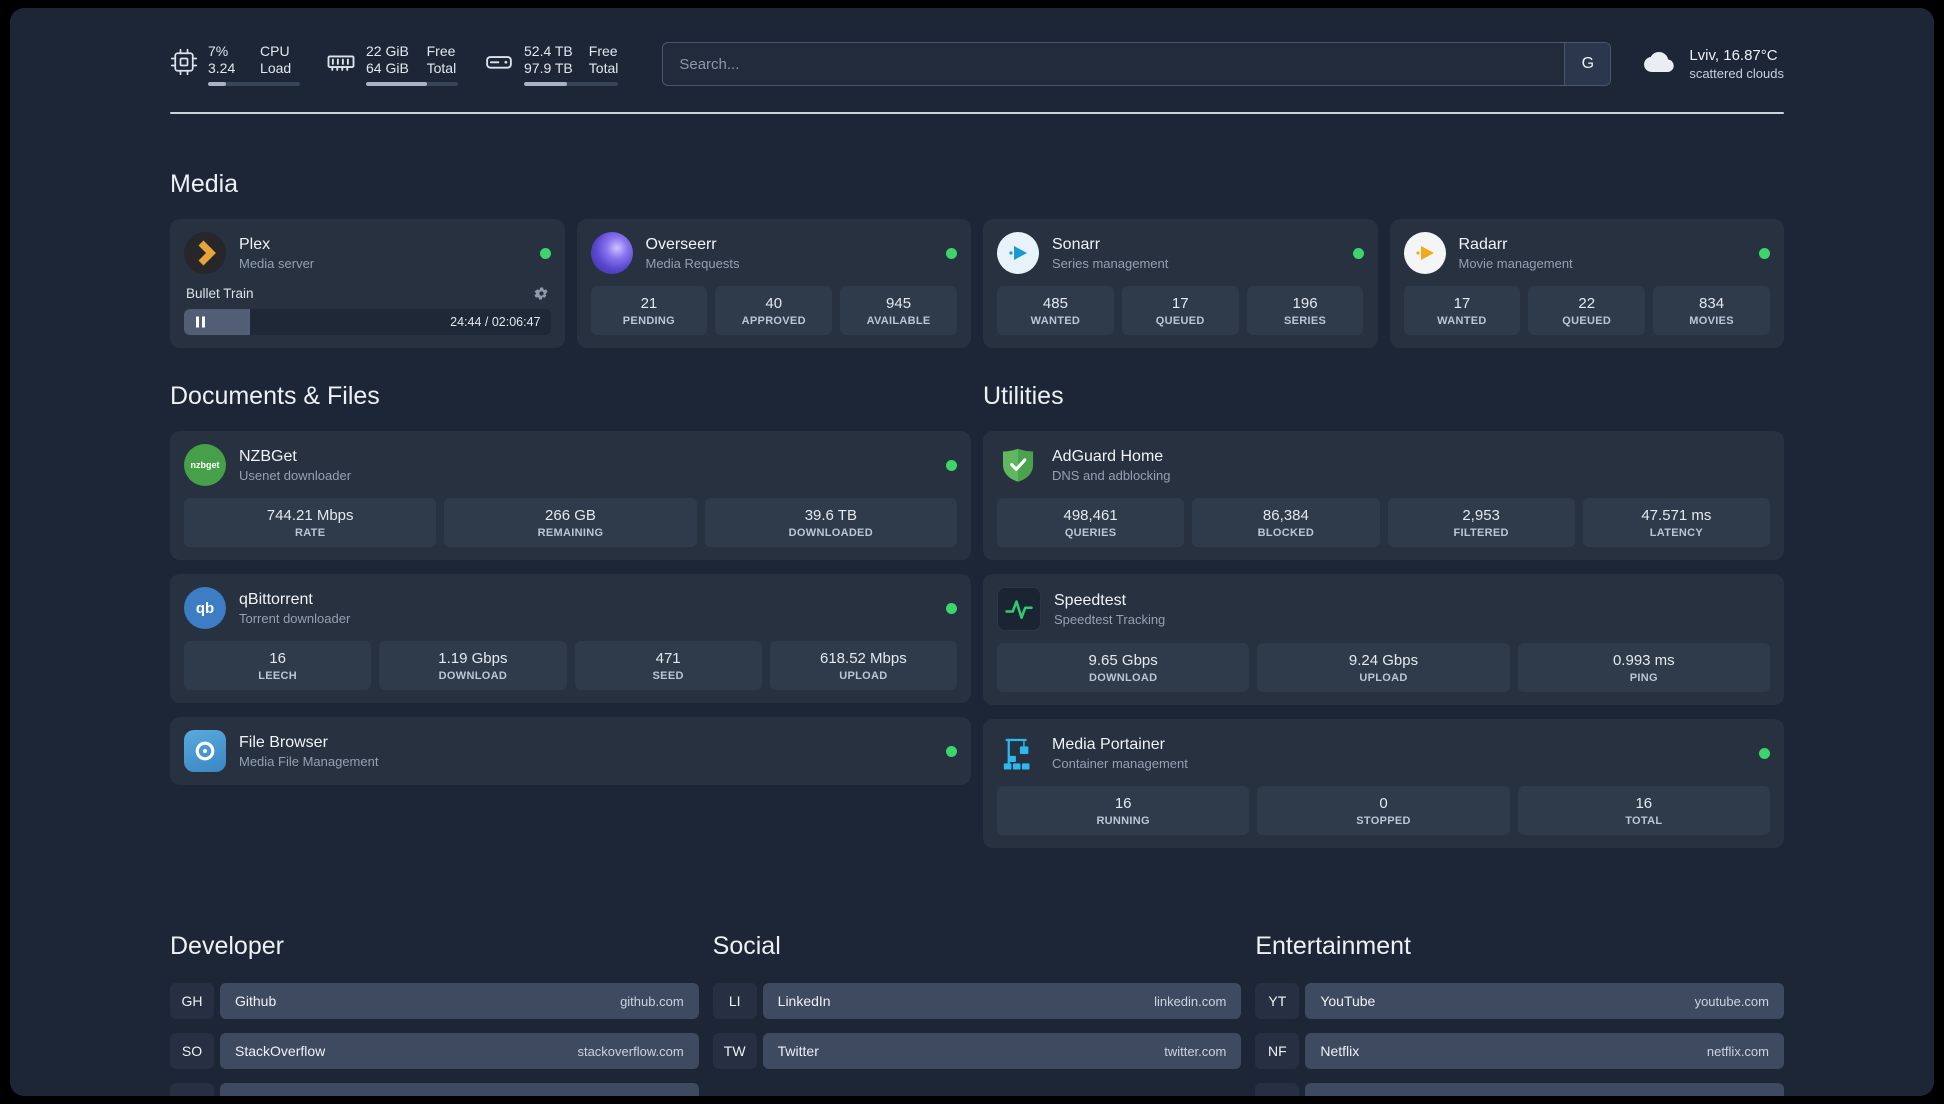  What do you see at coordinates (1643, 810) in the screenshot?
I see `stat-total: 16 TOTAL` at bounding box center [1643, 810].